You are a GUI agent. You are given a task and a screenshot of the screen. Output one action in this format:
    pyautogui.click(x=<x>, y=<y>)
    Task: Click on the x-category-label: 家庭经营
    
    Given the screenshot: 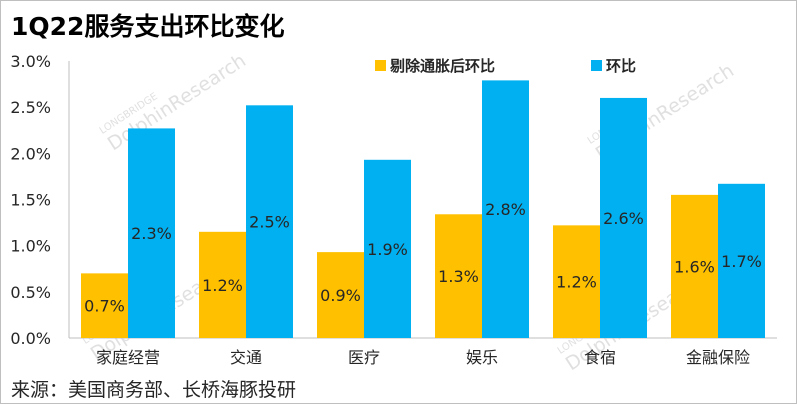 What is the action you would take?
    pyautogui.click(x=128, y=357)
    